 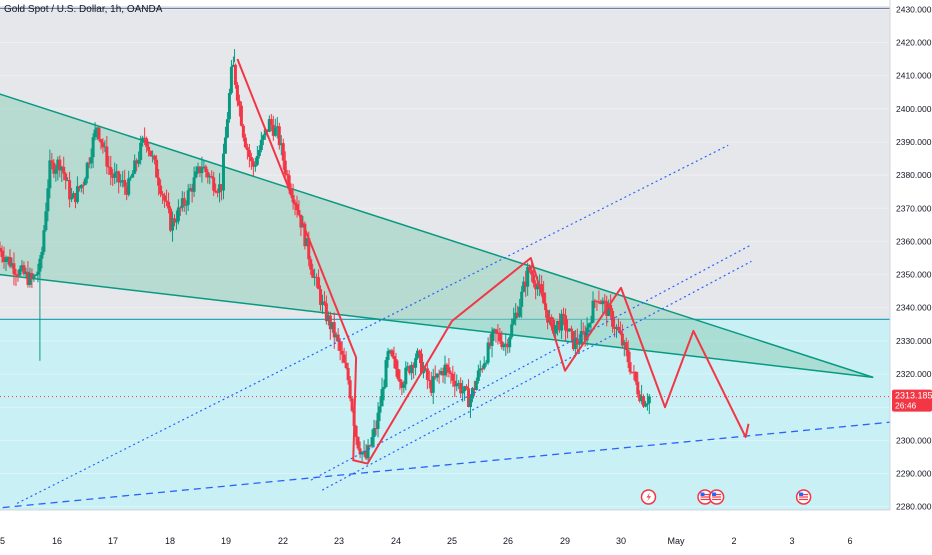 I want to click on lightning-event-icon, so click(x=648, y=497).